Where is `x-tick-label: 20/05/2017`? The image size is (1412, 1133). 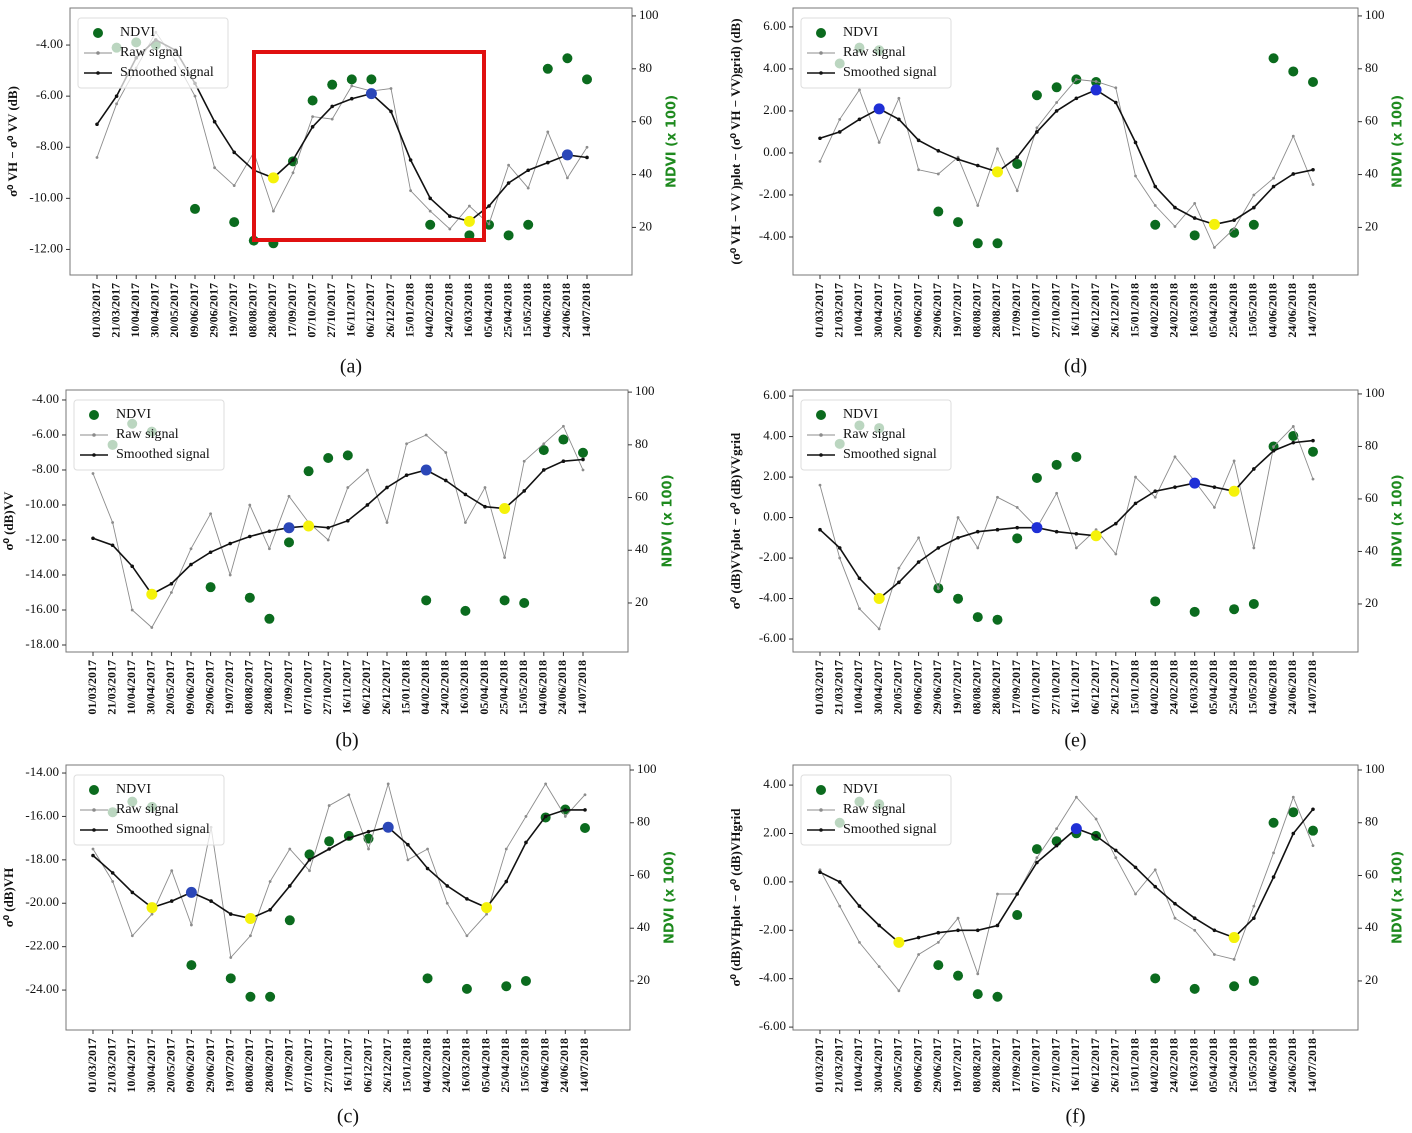 x-tick-label: 20/05/2017 is located at coordinates (898, 687).